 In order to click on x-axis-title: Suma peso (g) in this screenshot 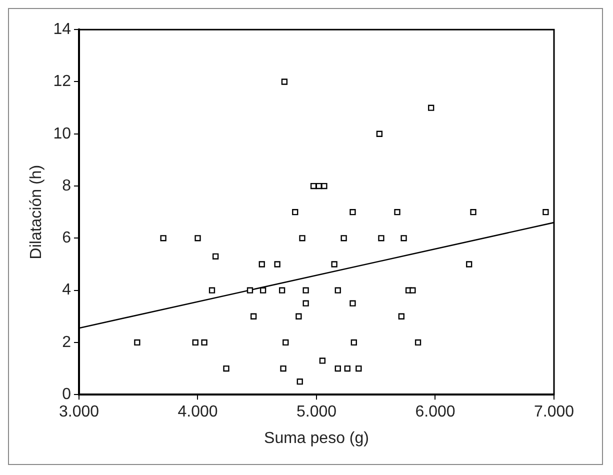, I will do `click(316, 438)`.